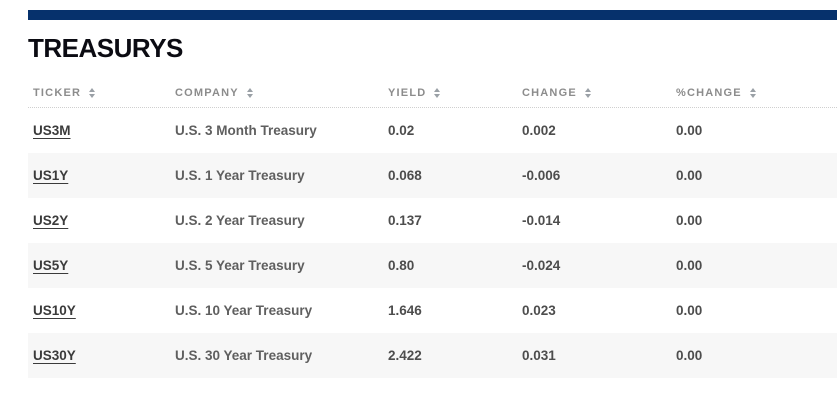 The width and height of the screenshot is (837, 406). Describe the element at coordinates (541, 220) in the screenshot. I see `cell-change: -0.014` at that location.